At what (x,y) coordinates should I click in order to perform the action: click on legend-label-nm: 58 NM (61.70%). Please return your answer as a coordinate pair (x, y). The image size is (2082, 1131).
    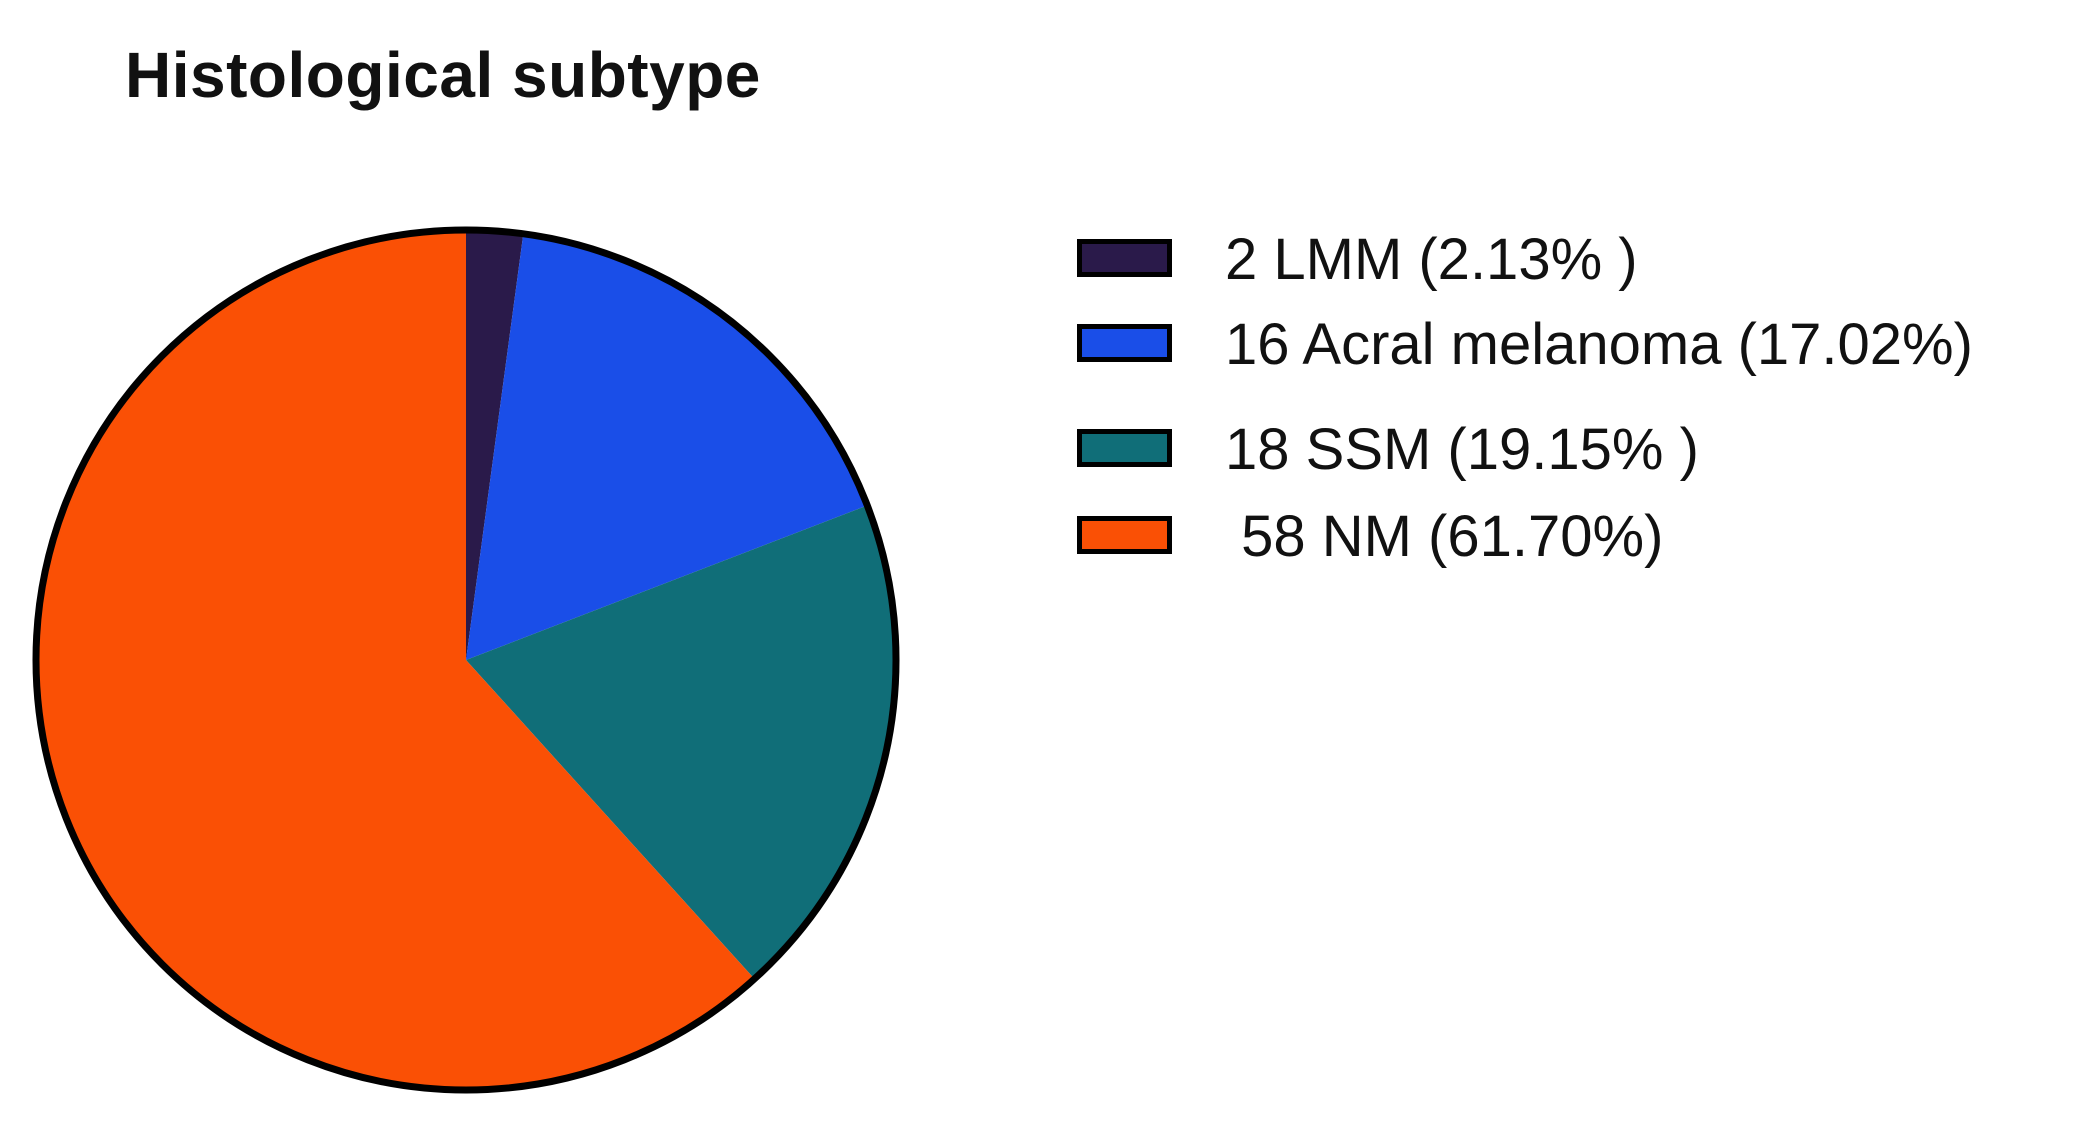
    Looking at the image, I should click on (1444, 536).